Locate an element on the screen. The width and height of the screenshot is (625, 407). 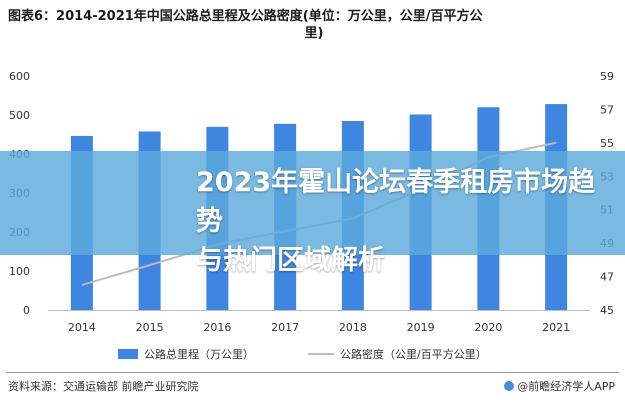
chart-legend: 公路总里程（万公里） 公路密度（公里/百平方公里） is located at coordinates (312, 355).